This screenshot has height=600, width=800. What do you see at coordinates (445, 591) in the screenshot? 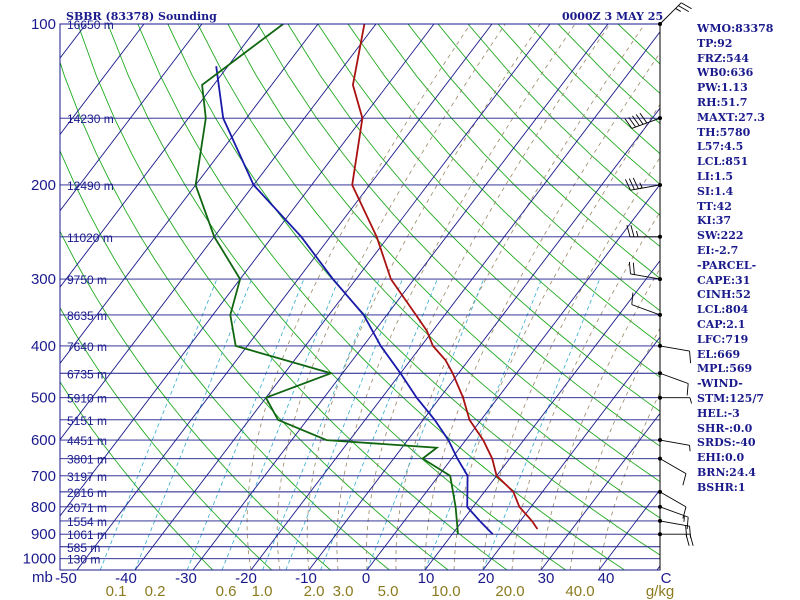
I see `mixing-ratio-tick-label: 10.0` at bounding box center [445, 591].